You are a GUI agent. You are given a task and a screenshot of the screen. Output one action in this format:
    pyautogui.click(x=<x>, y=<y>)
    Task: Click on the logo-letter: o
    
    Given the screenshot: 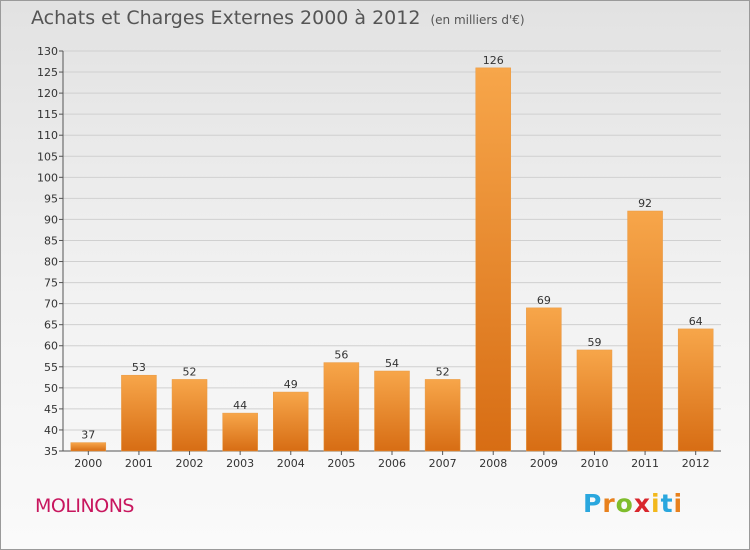 What is the action you would take?
    pyautogui.click(x=624, y=503)
    